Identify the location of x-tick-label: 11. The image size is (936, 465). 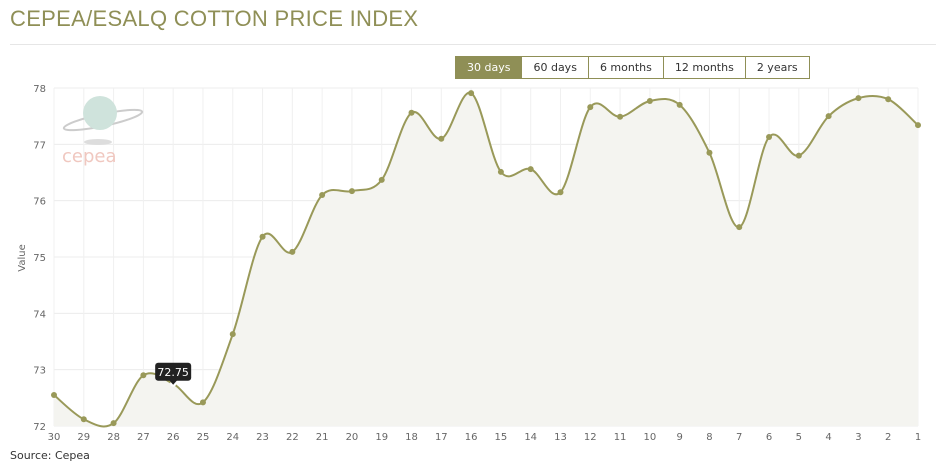
(620, 437).